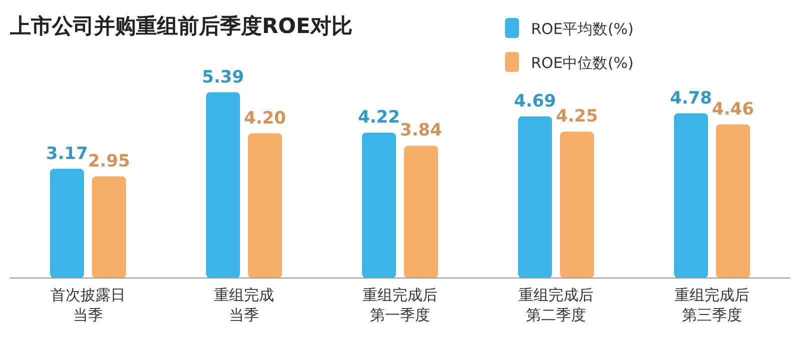 Image resolution: width=801 pixels, height=339 pixels. I want to click on legend-label: ROE平均数(%), so click(582, 29).